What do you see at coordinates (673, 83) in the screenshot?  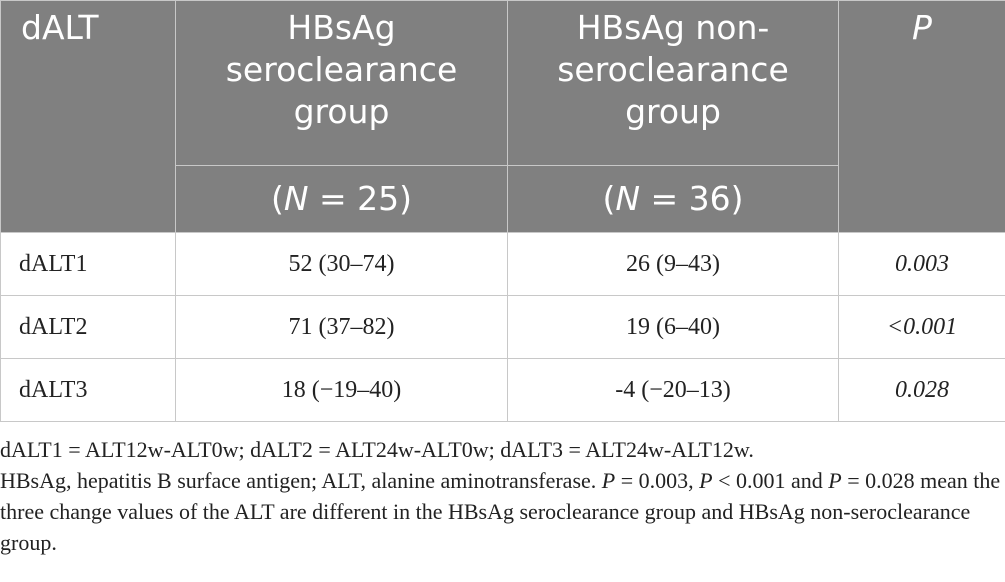 I see `header-cell: HBsAg non-seroclearance group` at bounding box center [673, 83].